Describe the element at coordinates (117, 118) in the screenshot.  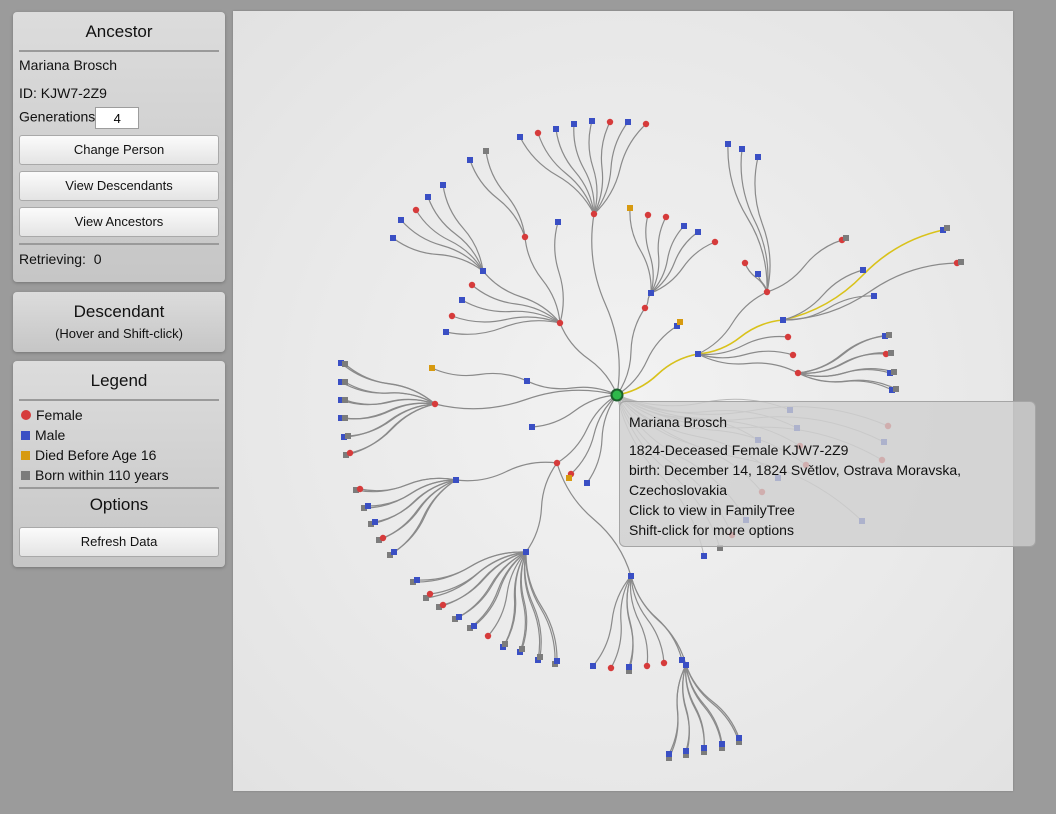
I see `generations-input` at that location.